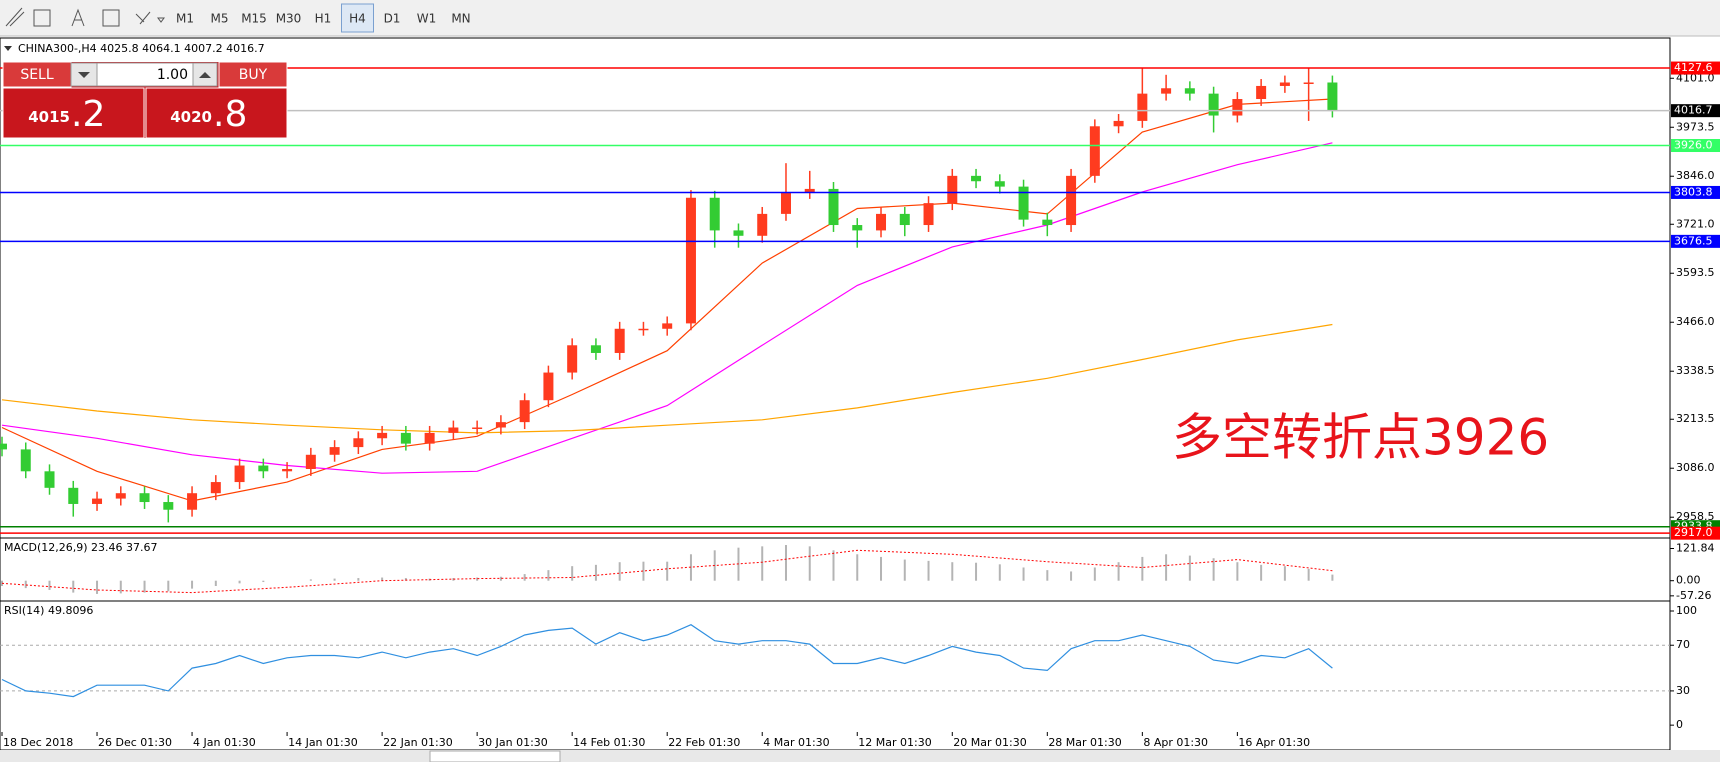 The height and width of the screenshot is (766, 1720). What do you see at coordinates (495, 756) in the screenshot?
I see `chart-tab` at bounding box center [495, 756].